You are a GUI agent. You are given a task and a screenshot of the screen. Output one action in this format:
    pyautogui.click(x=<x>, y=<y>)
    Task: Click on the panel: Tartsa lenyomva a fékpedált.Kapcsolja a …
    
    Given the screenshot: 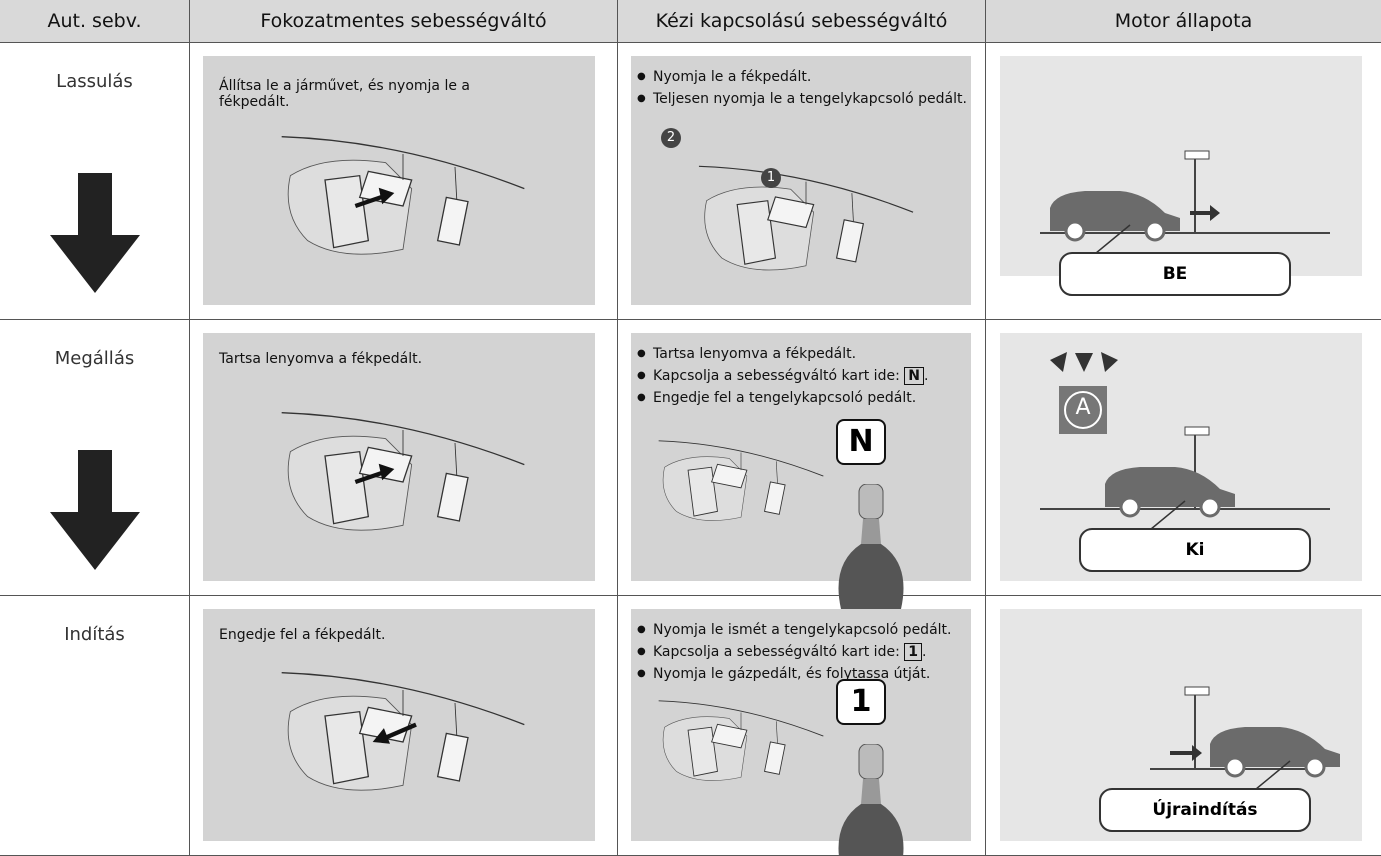 What is the action you would take?
    pyautogui.click(x=801, y=457)
    